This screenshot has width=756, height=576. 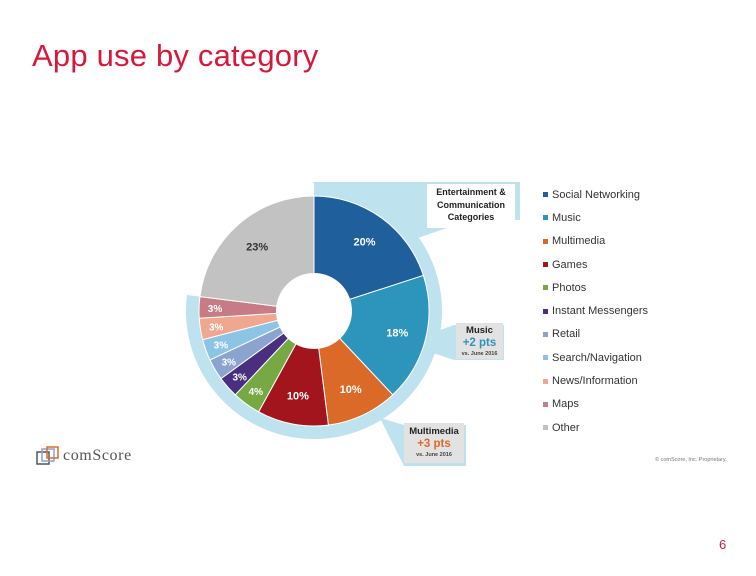 I want to click on slice-label-social-networking: 20%, so click(x=364, y=242).